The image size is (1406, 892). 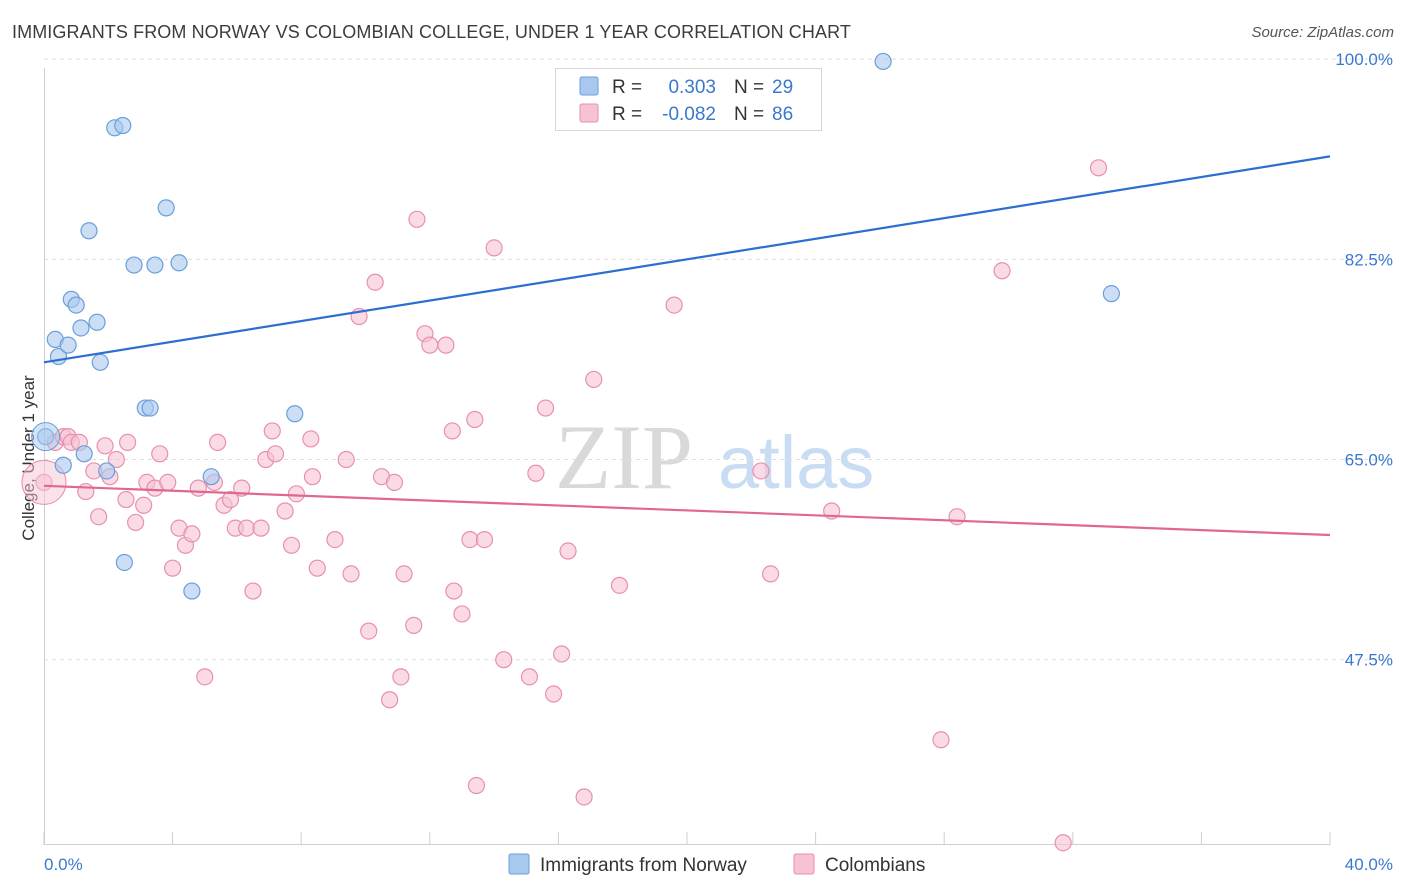 I want to click on correlation-legend: R = 0.303 N = 29 R = -0.082 N = 86, so click(x=688, y=99).